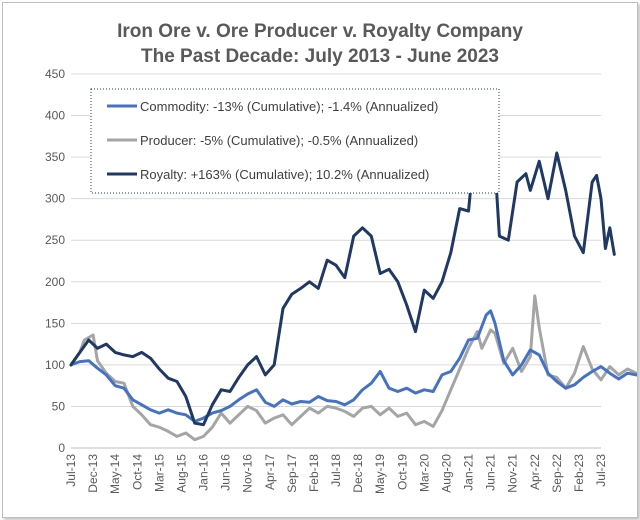 Image resolution: width=640 pixels, height=520 pixels. I want to click on x-tick-label: Feb-23, so click(579, 473).